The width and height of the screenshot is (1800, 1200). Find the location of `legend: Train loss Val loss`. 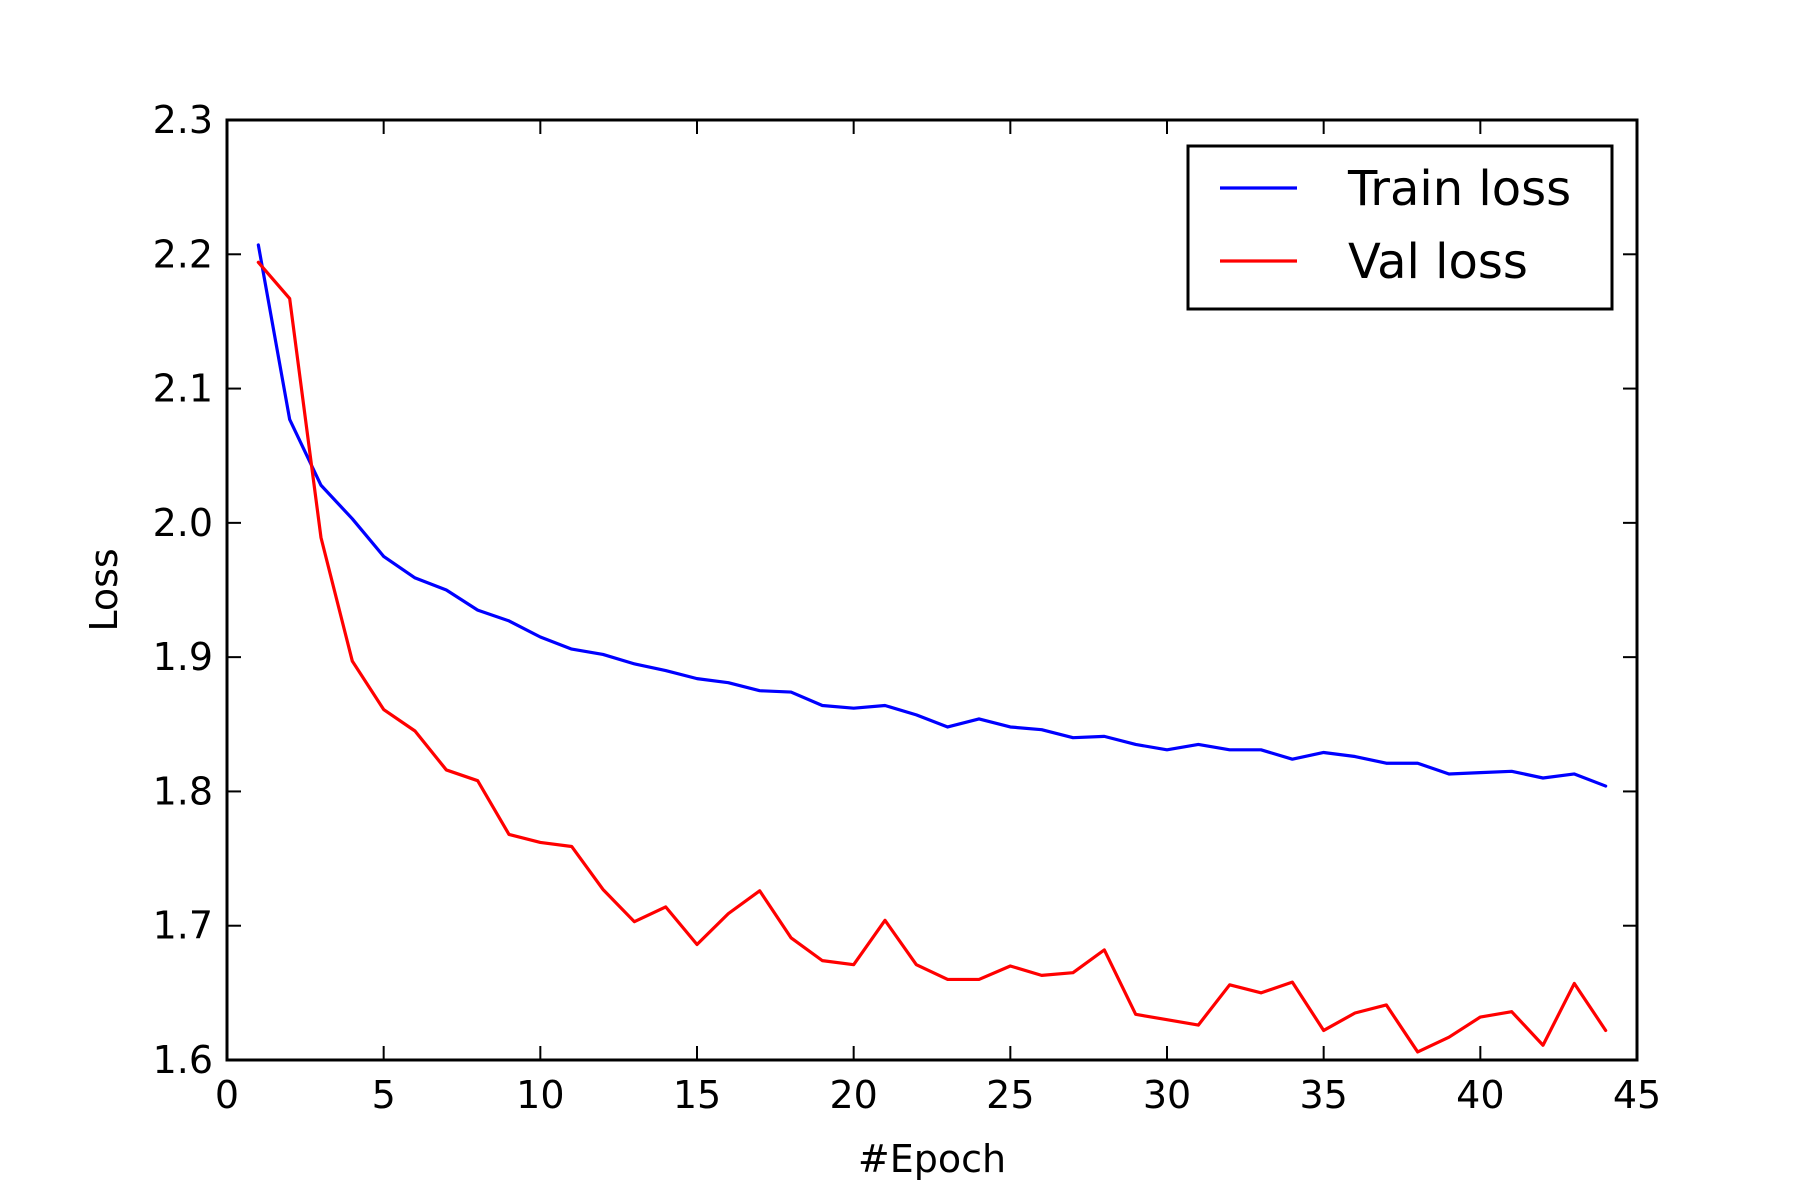

legend: Train loss Val loss is located at coordinates (1400, 227).